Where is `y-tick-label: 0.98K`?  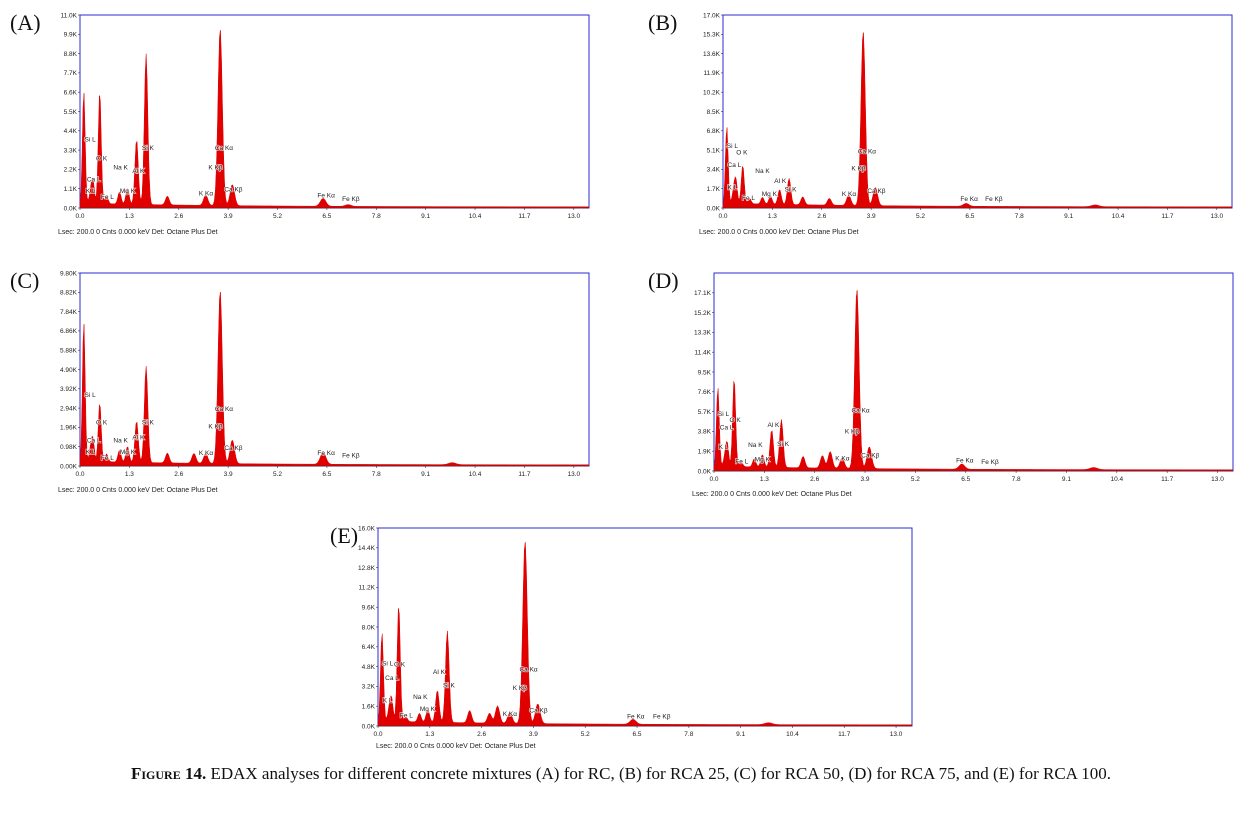 y-tick-label: 0.98K is located at coordinates (69, 447).